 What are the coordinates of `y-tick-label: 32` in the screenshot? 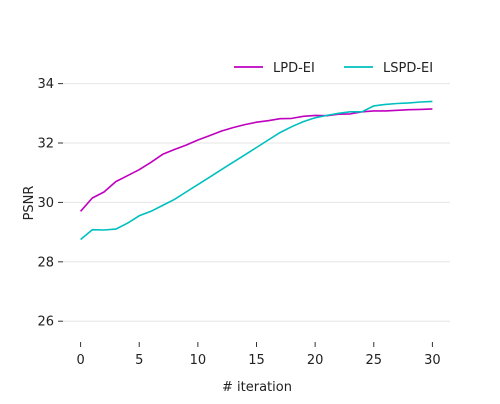 It's located at (45, 144).